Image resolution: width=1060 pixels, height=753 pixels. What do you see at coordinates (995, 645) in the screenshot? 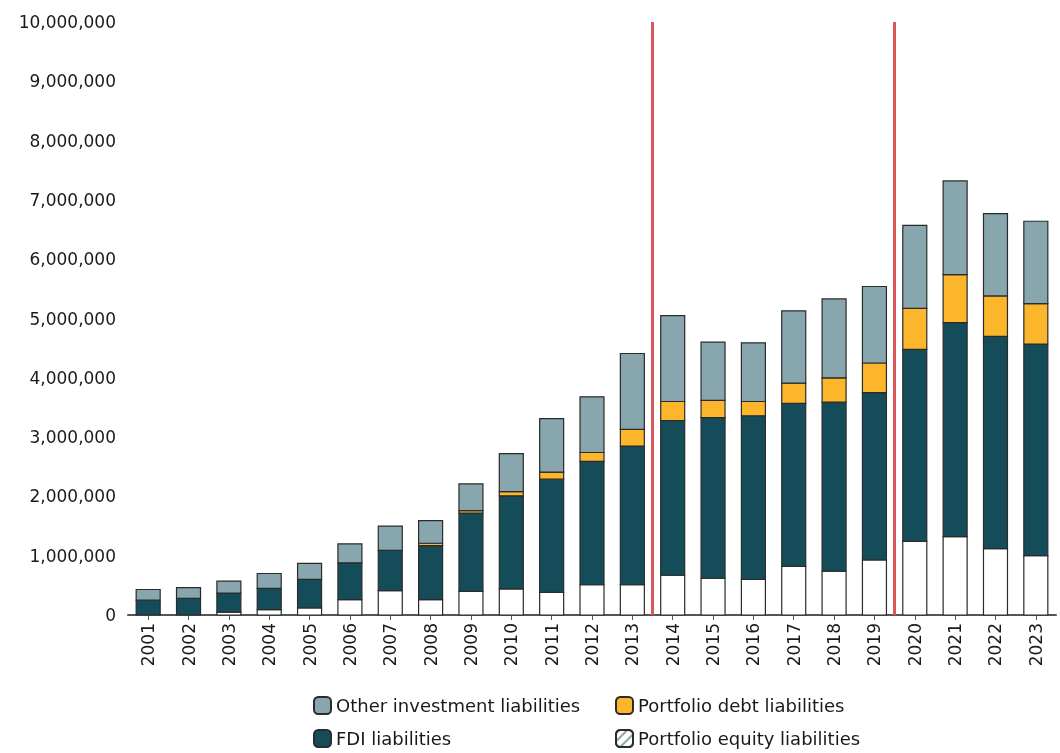
I see `x-tick-label: 2022` at bounding box center [995, 645].